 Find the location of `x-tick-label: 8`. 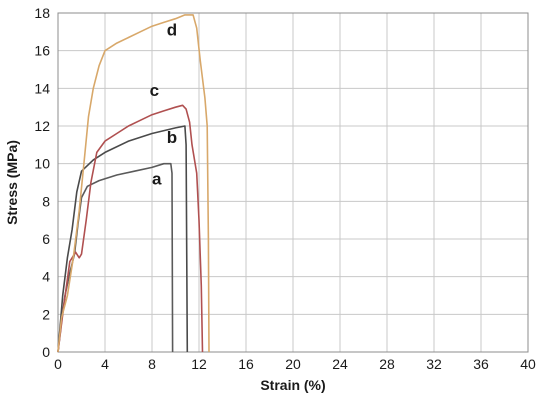

x-tick-label: 8 is located at coordinates (152, 364).